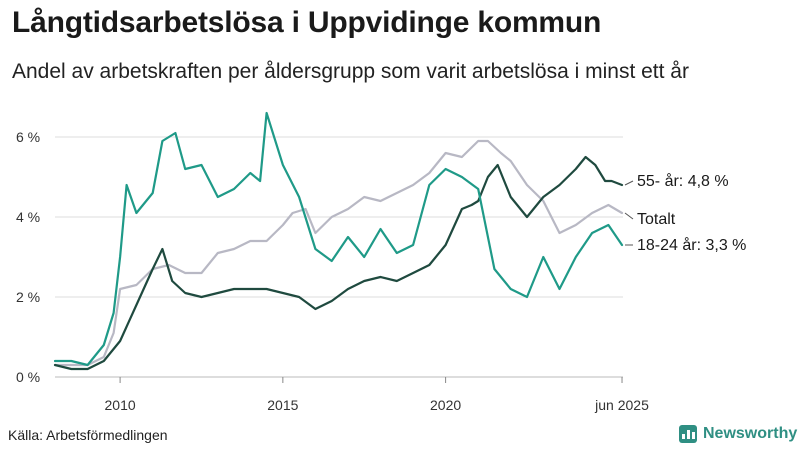 The height and width of the screenshot is (450, 800). I want to click on source-note: Källa: Arbetsförmedlingen, so click(88, 435).